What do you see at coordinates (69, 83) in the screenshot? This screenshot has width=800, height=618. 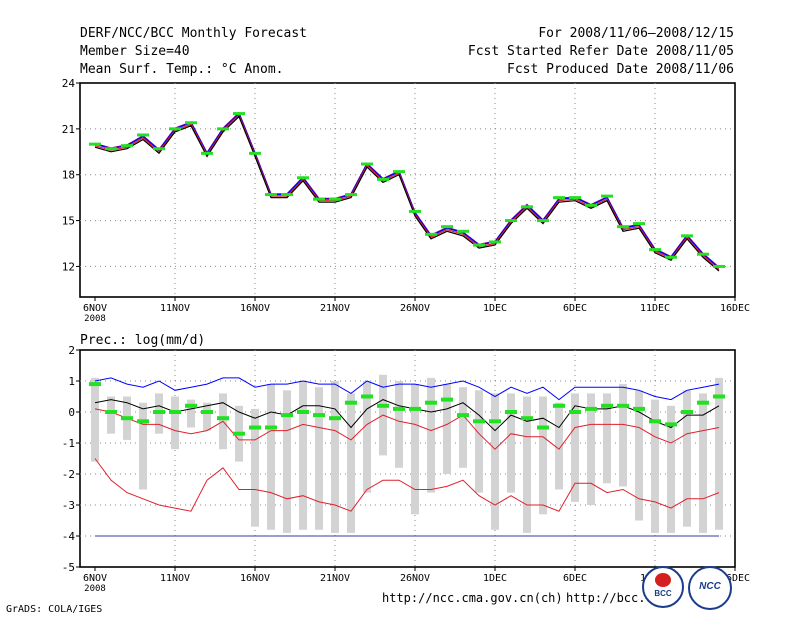 I see `panel-temp-ytick-label: 24` at bounding box center [69, 83].